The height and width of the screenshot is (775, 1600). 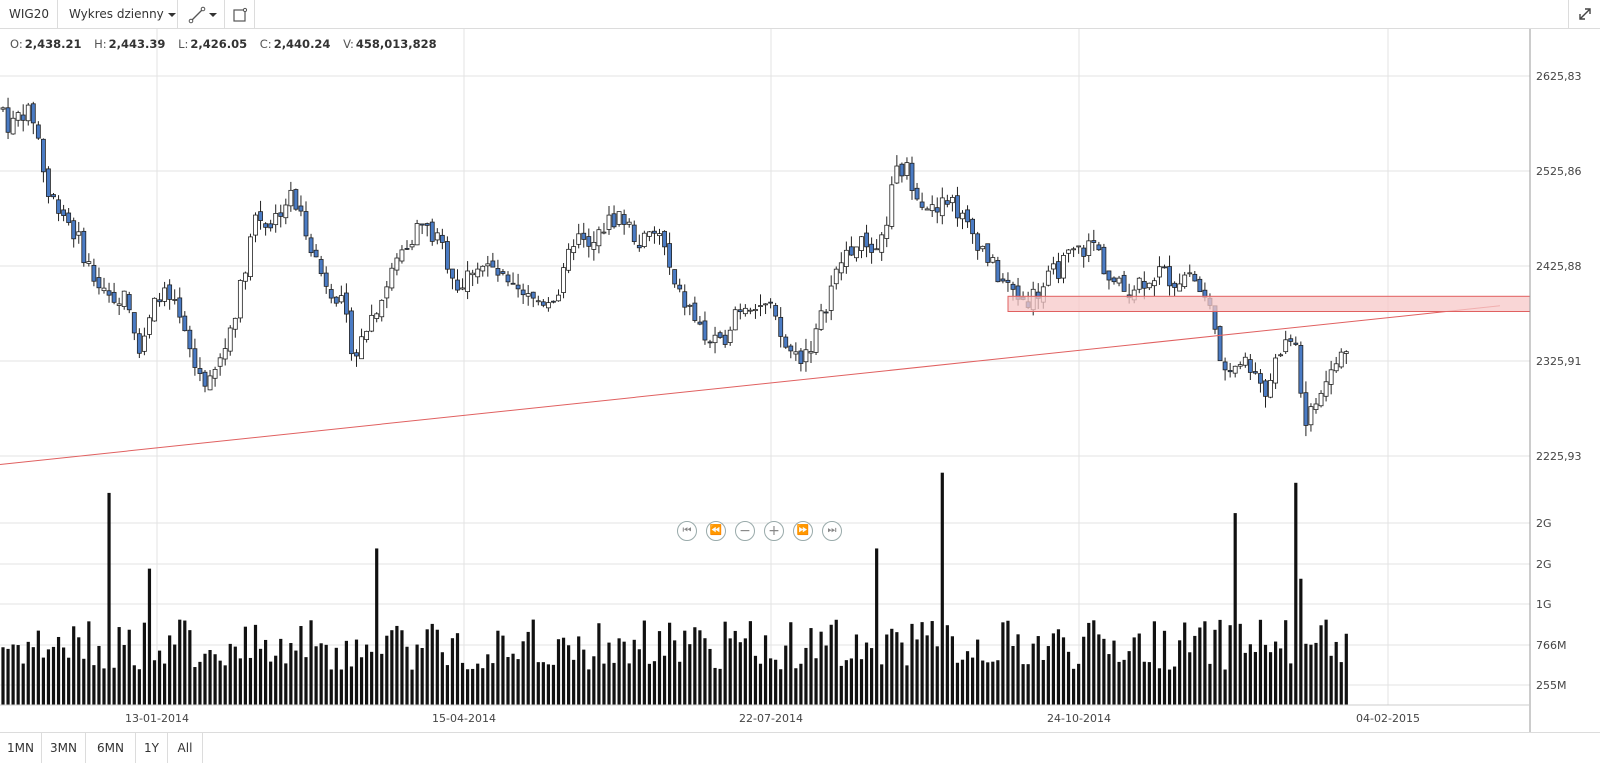 What do you see at coordinates (201, 14) in the screenshot?
I see `drawing-tool-button` at bounding box center [201, 14].